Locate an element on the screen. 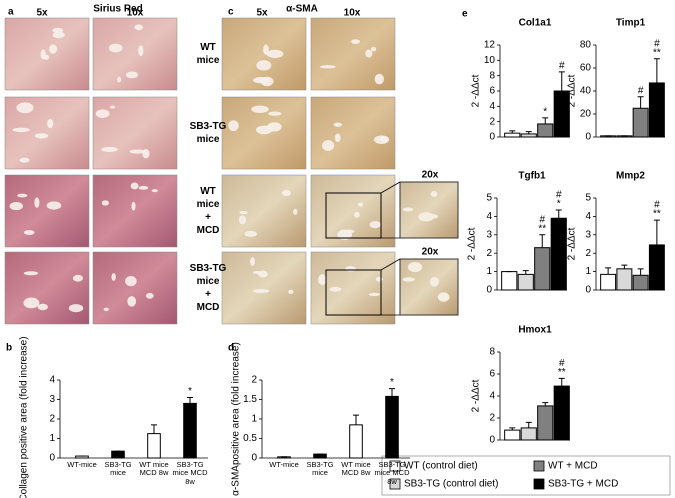 The width and height of the screenshot is (675, 498). y-tick-label: 40 is located at coordinates (586, 91).